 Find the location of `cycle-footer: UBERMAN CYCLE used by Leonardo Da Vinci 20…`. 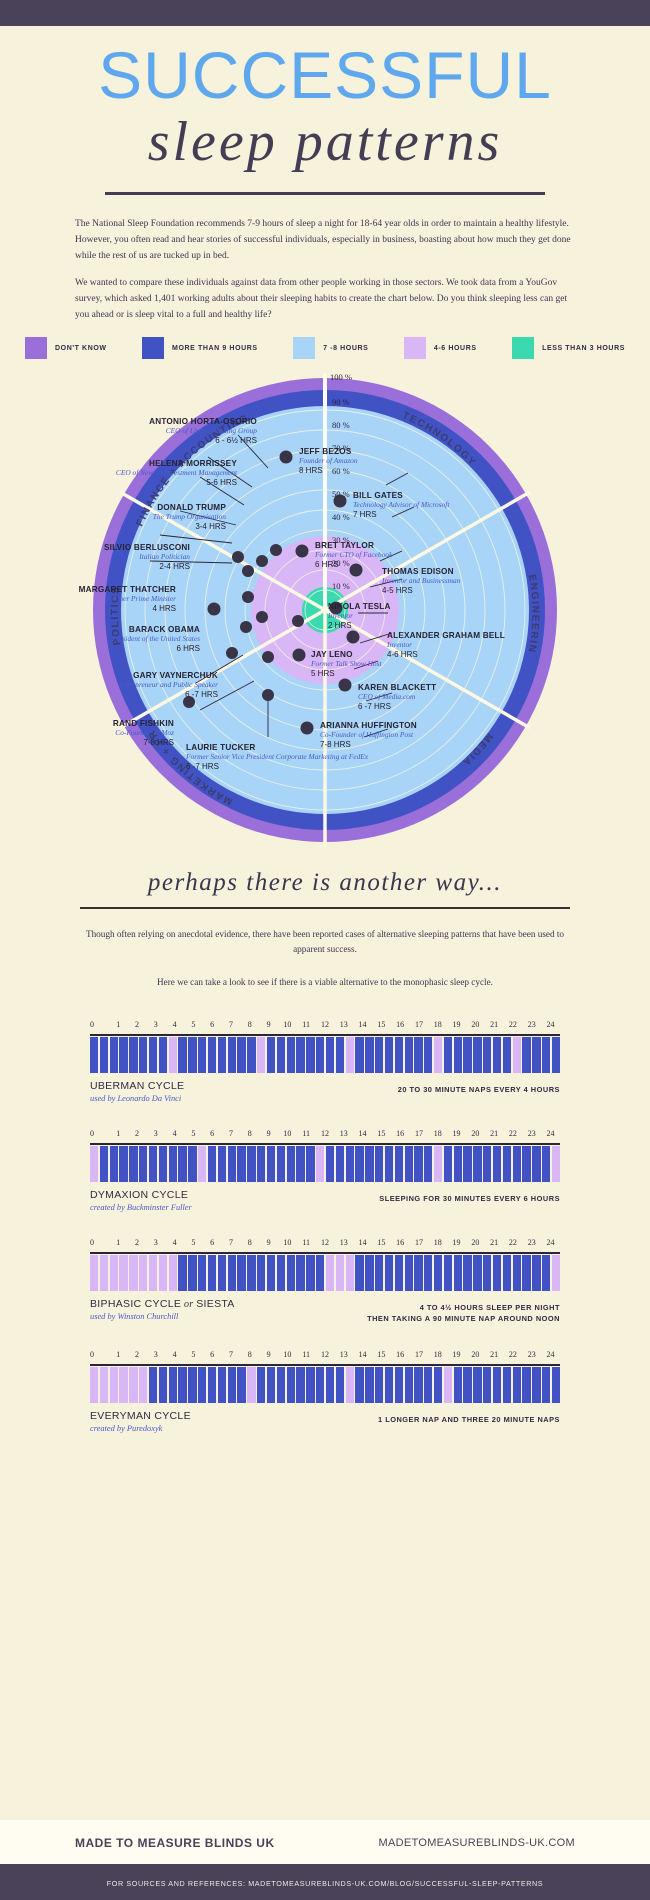

cycle-footer: UBERMAN CYCLE used by Leonardo Da Vinci 20… is located at coordinates (325, 1091).